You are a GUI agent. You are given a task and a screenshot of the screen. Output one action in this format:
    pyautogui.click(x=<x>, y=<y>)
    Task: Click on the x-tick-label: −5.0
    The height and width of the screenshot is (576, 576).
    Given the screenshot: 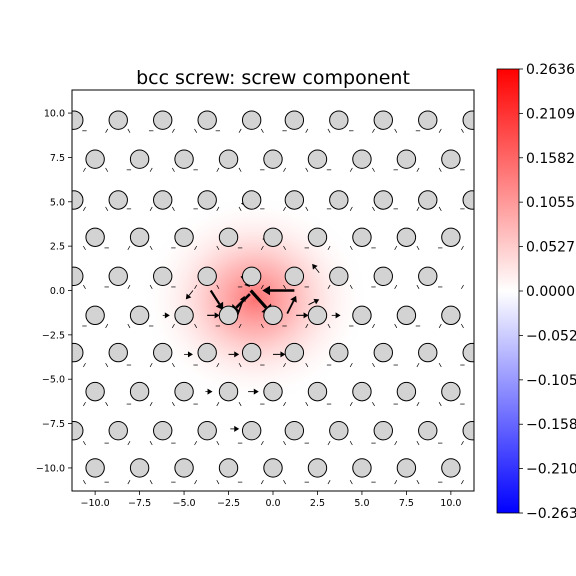 What is the action you would take?
    pyautogui.click(x=184, y=503)
    